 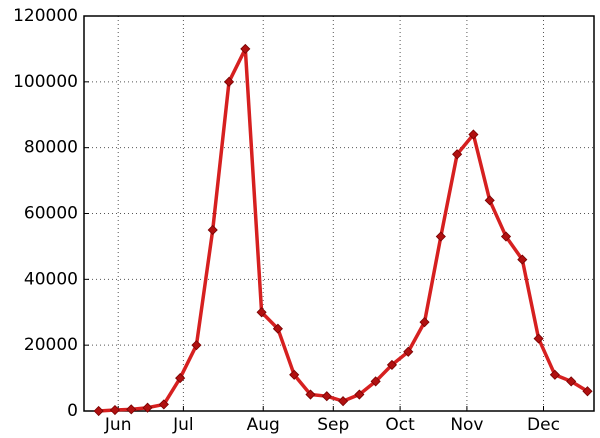 What do you see at coordinates (183, 425) in the screenshot?
I see `x-tick-label: Jul` at bounding box center [183, 425].